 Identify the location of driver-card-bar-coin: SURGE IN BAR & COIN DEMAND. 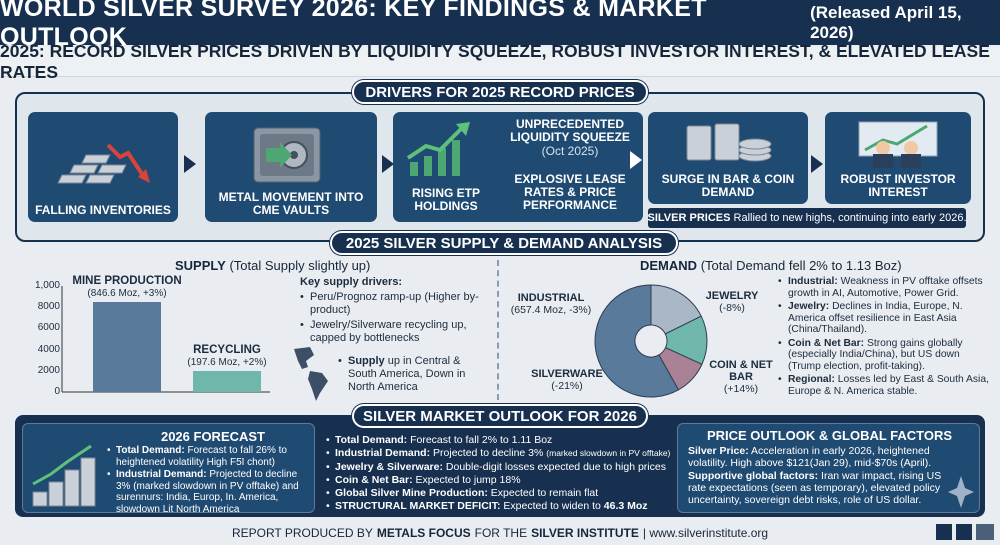
(728, 158).